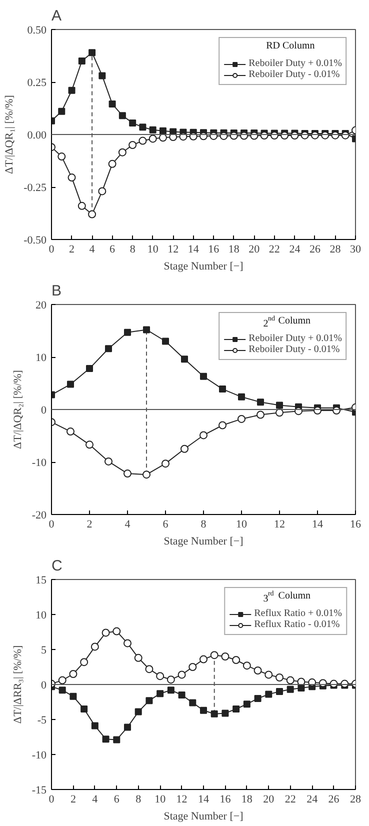  Describe the element at coordinates (18, 684) in the screenshot. I see `y-axis-title: ΔT/|ΔRR₃| [%/%]` at that location.